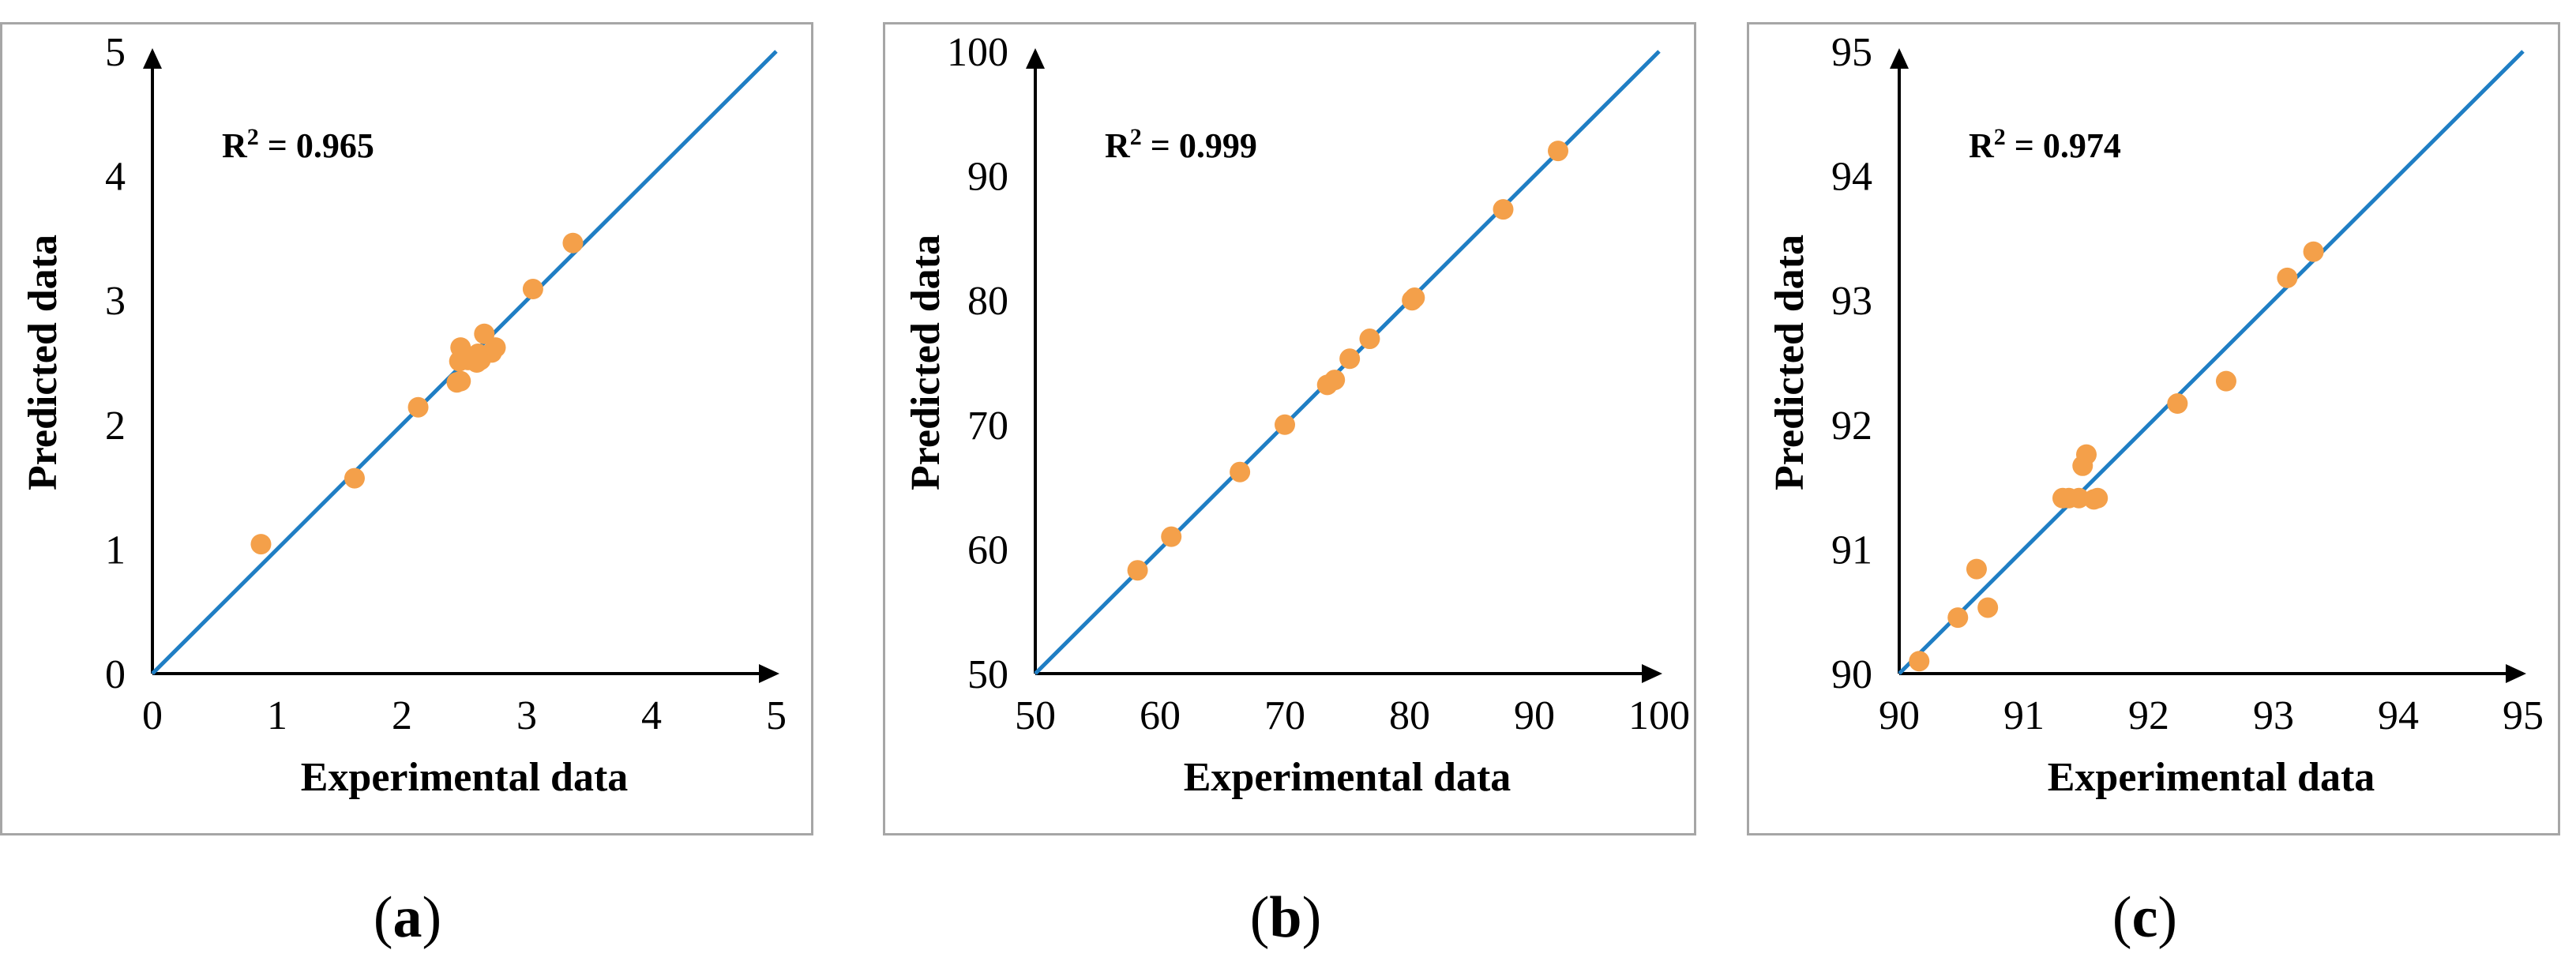  I want to click on x-tick-label: 70, so click(1284, 715).